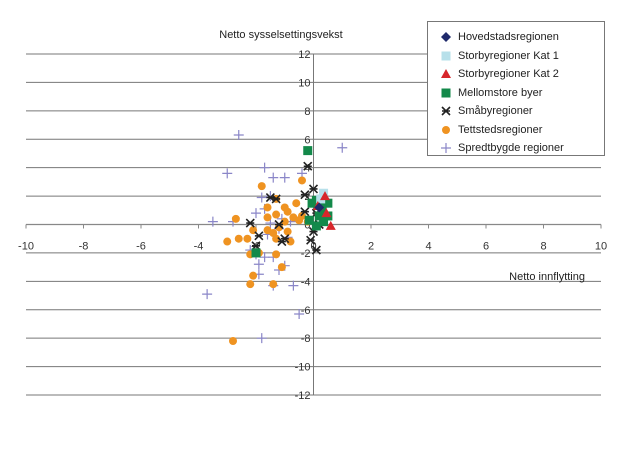  Describe the element at coordinates (307, 140) in the screenshot. I see `y-tick-label: 6` at that location.